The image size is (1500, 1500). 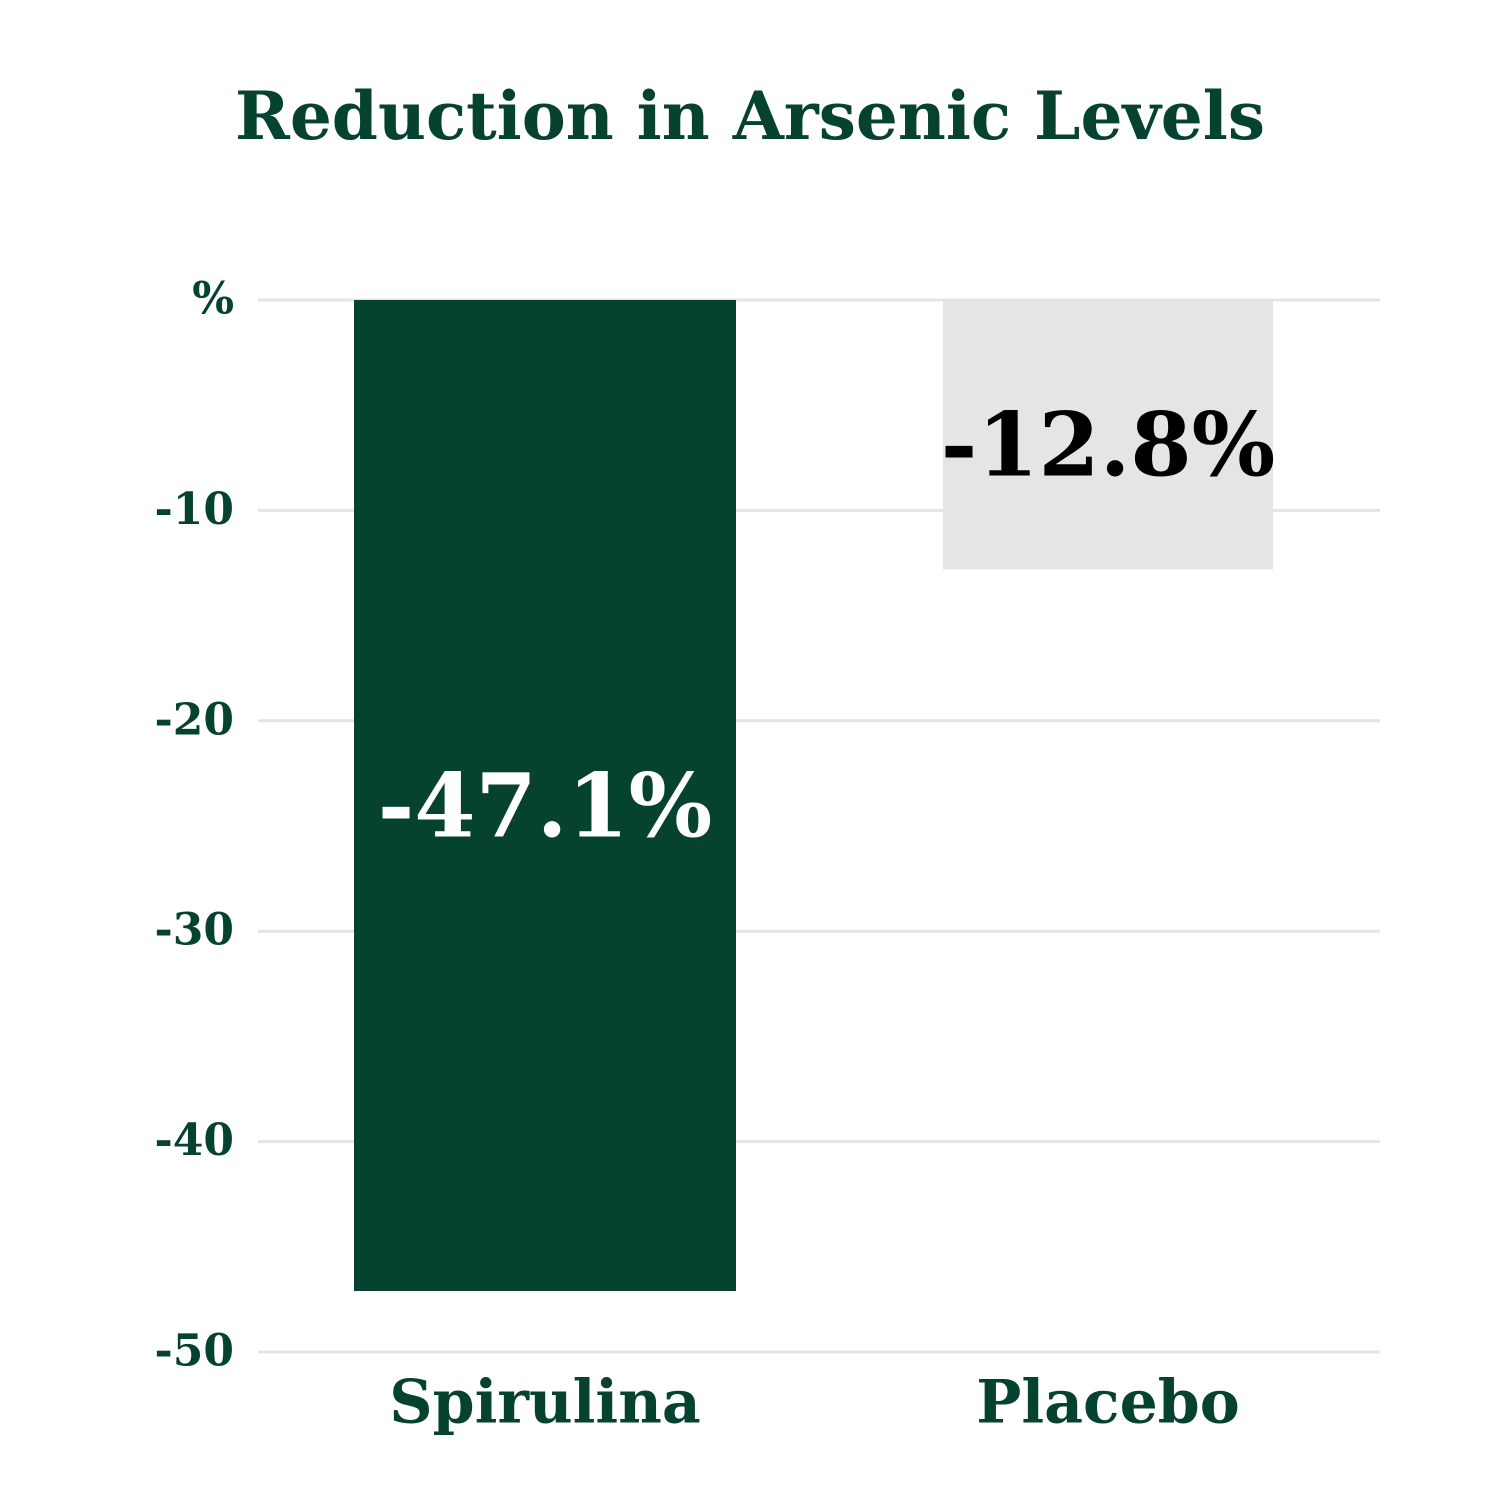 I want to click on x-tick-label: Spirulina, so click(x=544, y=1403).